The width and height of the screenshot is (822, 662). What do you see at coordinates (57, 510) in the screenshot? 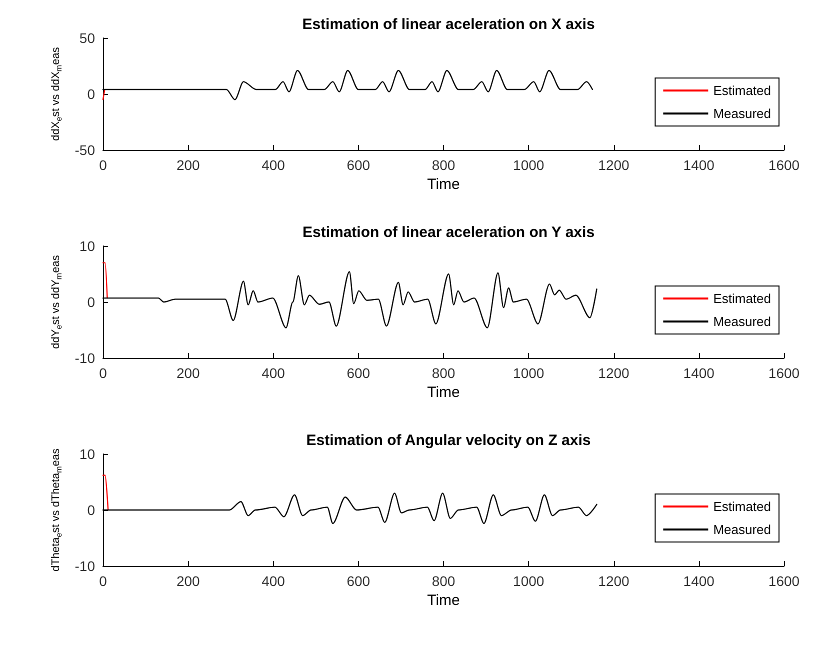
I see `y-axis-title: dThetaest vs dThetameas` at bounding box center [57, 510].